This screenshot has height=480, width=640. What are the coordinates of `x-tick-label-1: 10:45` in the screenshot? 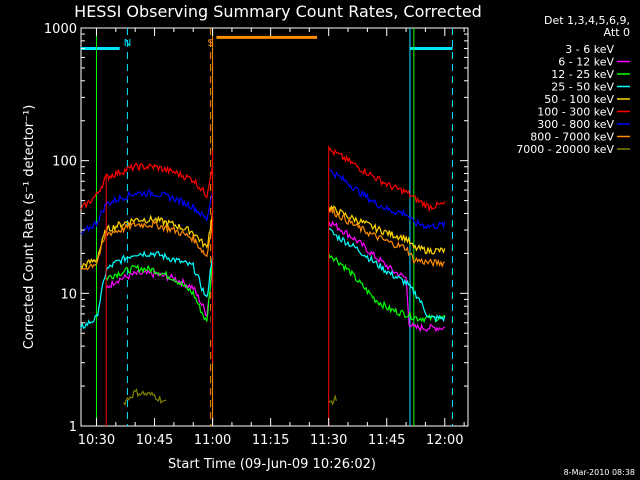 It's located at (154, 440).